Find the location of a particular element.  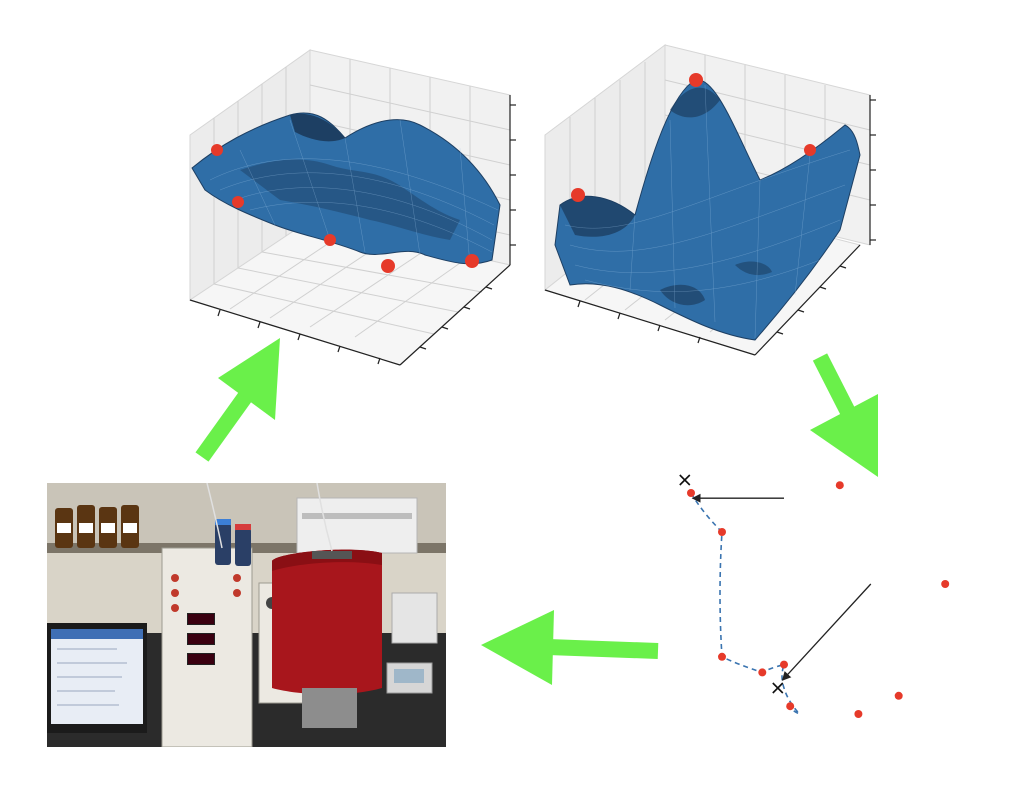

trajectory-path is located at coordinates (745, 603).